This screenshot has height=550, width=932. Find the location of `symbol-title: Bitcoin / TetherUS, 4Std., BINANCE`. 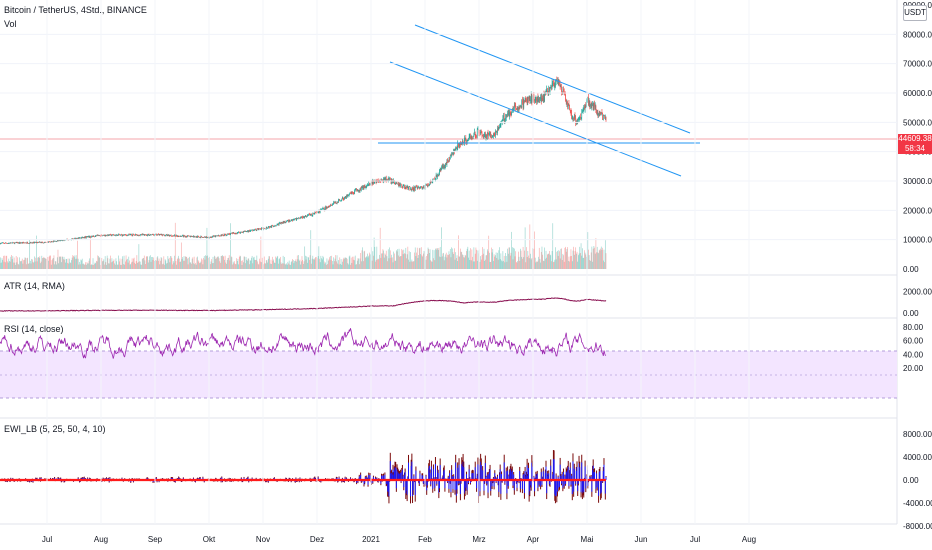

symbol-title: Bitcoin / TetherUS, 4Std., BINANCE is located at coordinates (75, 10).